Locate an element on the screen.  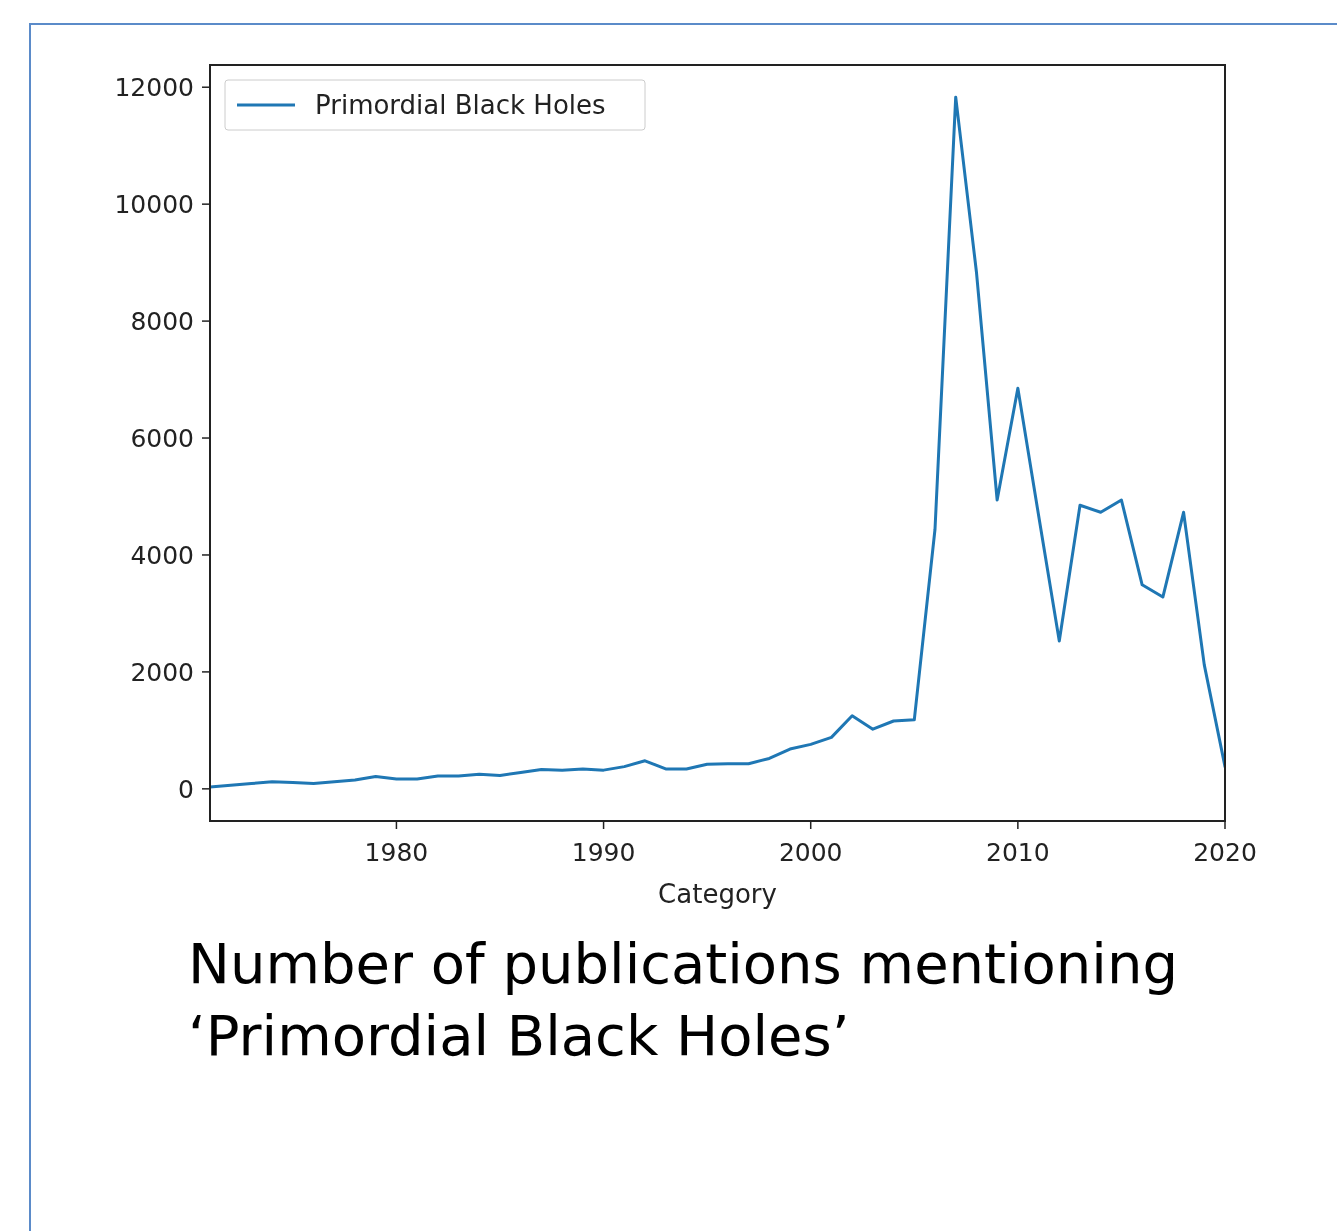
text: Number of publications mentioning ‘Primordial Black Holes’ is located at coordinates (683, 999).